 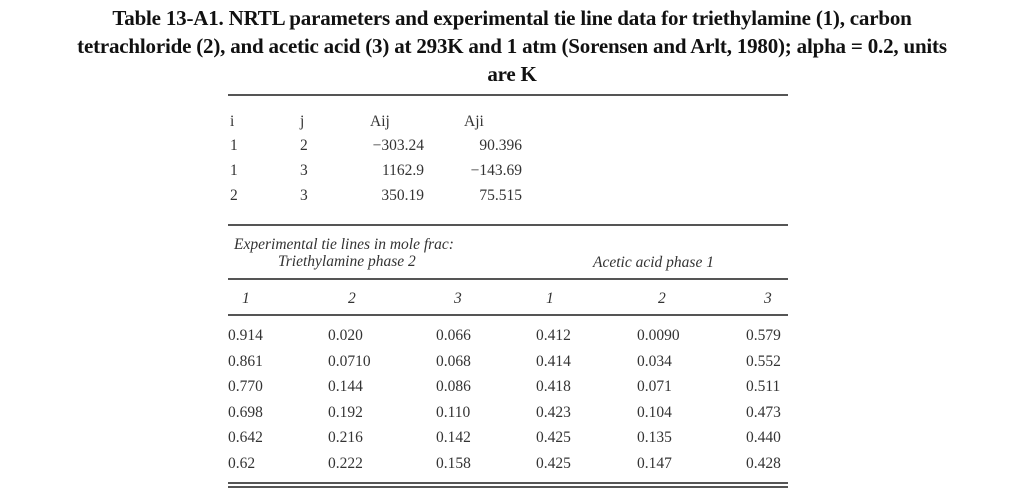 What do you see at coordinates (245, 412) in the screenshot?
I see `tieline-row-4-tea-x1: 0.698` at bounding box center [245, 412].